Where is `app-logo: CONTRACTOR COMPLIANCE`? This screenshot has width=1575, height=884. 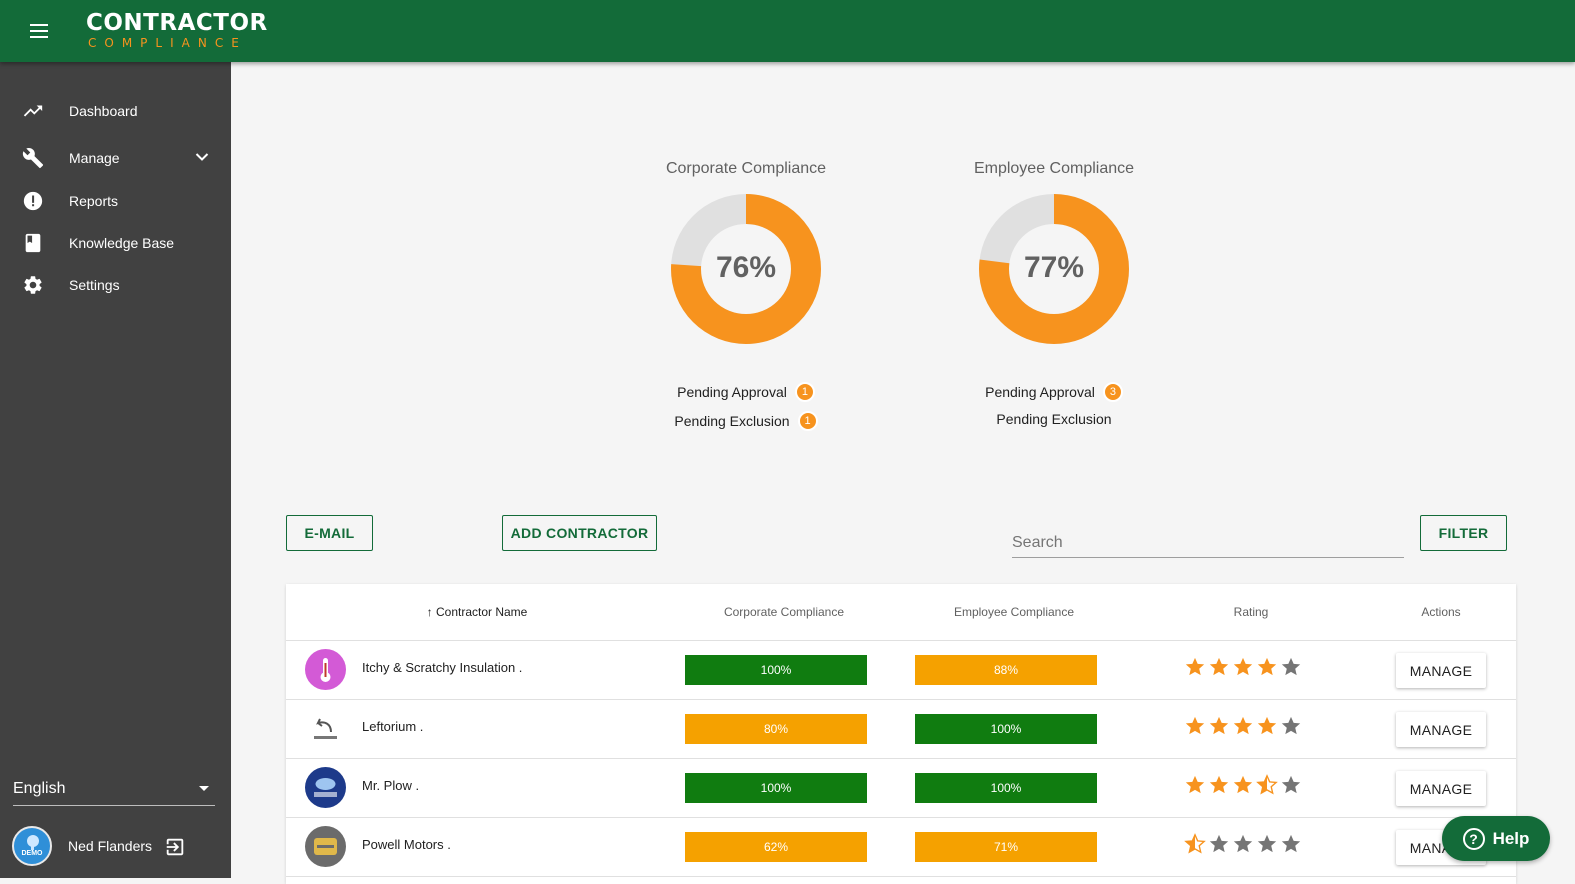 app-logo: CONTRACTOR COMPLIANCE is located at coordinates (176, 30).